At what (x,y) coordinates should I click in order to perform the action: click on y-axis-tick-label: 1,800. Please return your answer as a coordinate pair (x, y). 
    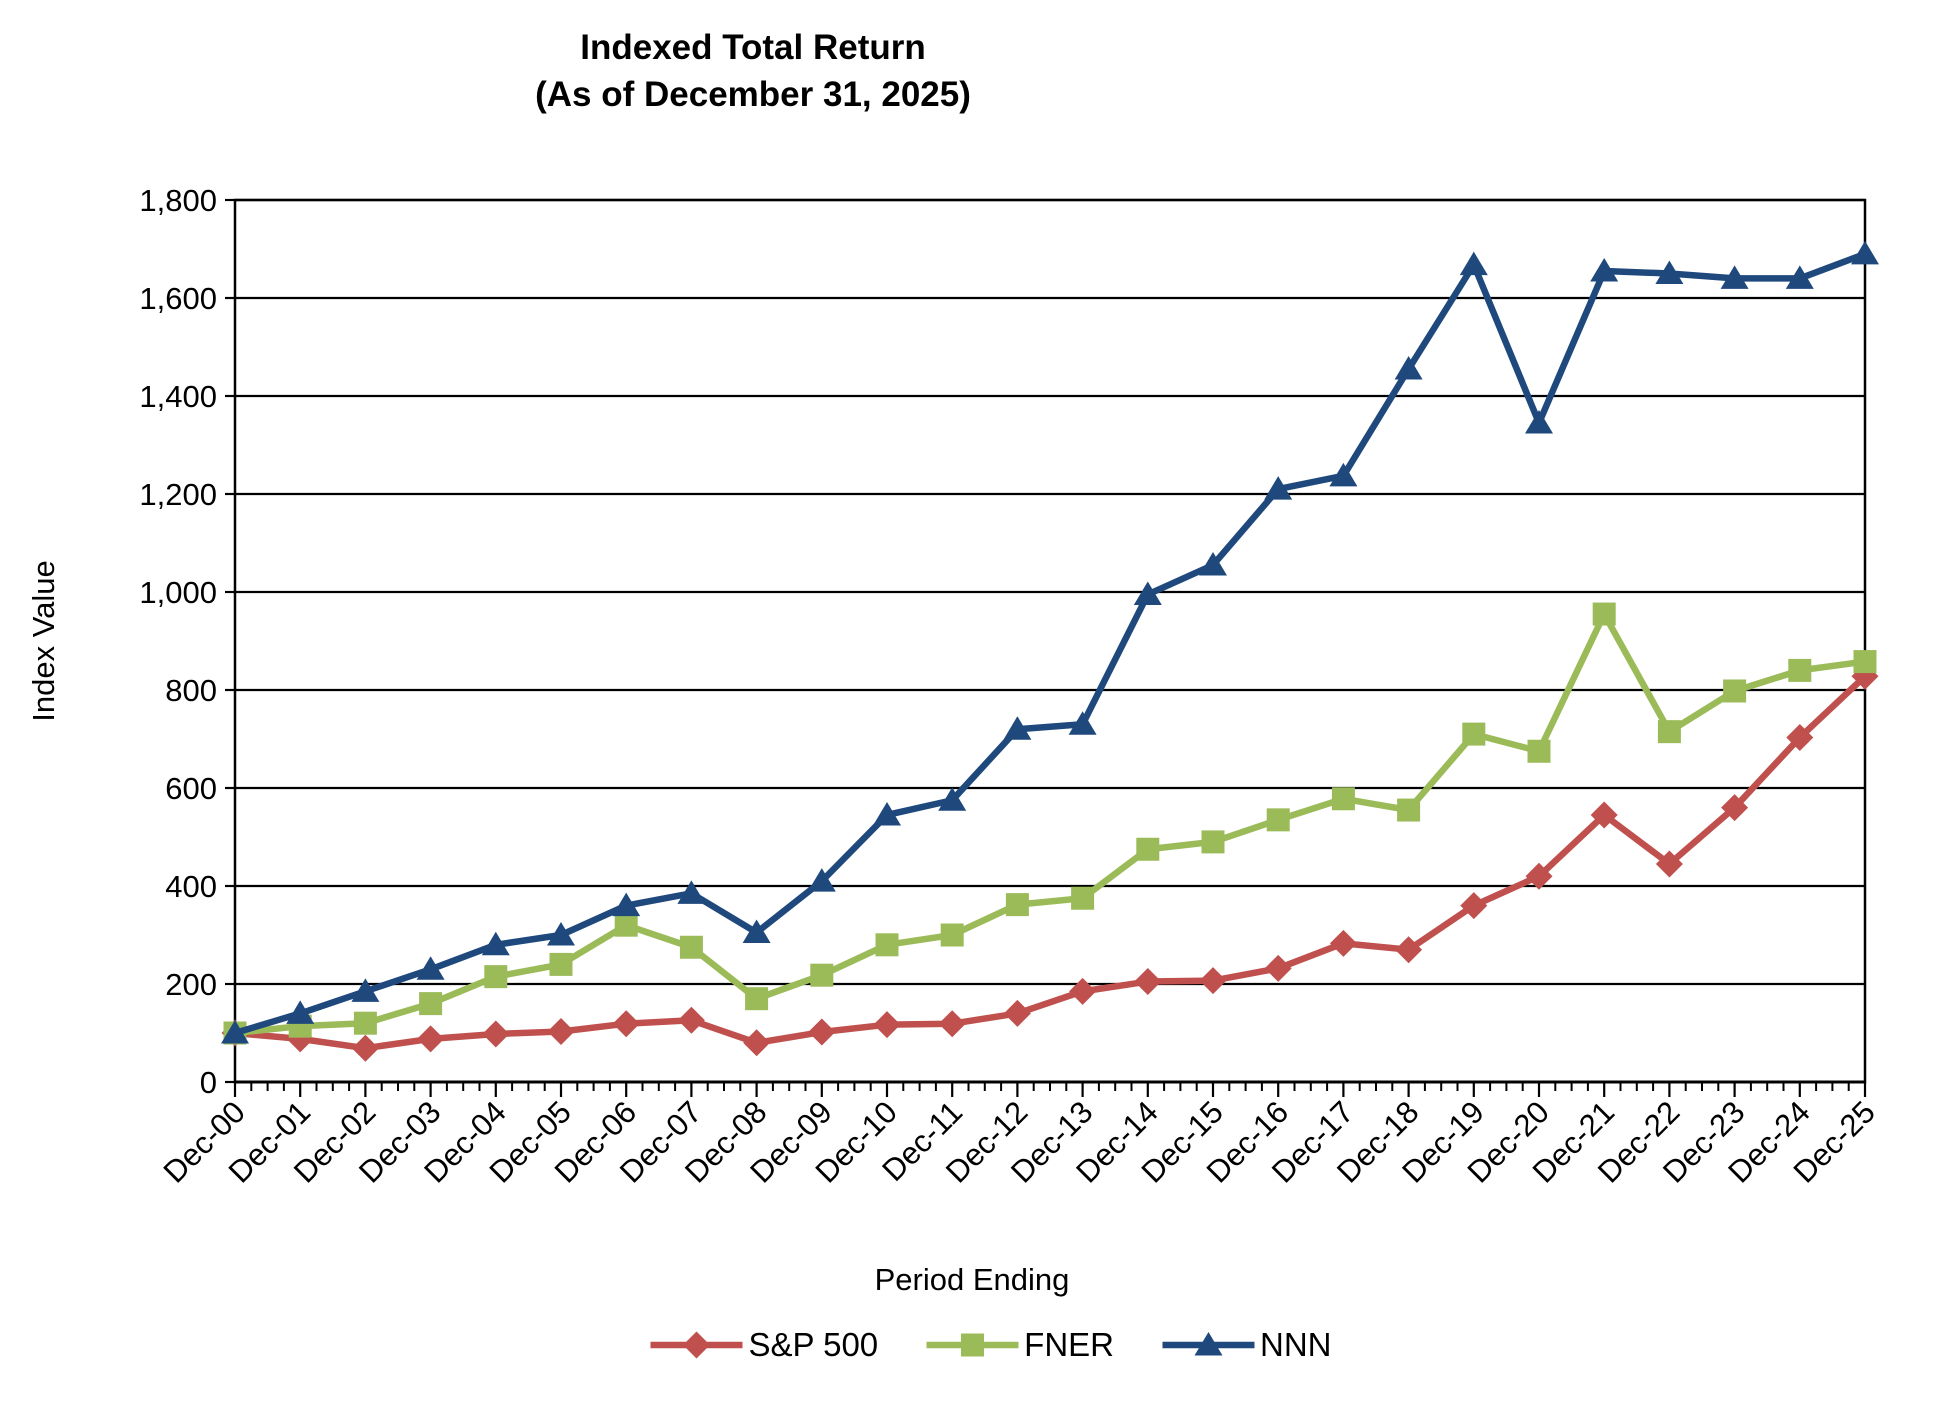
    Looking at the image, I should click on (178, 200).